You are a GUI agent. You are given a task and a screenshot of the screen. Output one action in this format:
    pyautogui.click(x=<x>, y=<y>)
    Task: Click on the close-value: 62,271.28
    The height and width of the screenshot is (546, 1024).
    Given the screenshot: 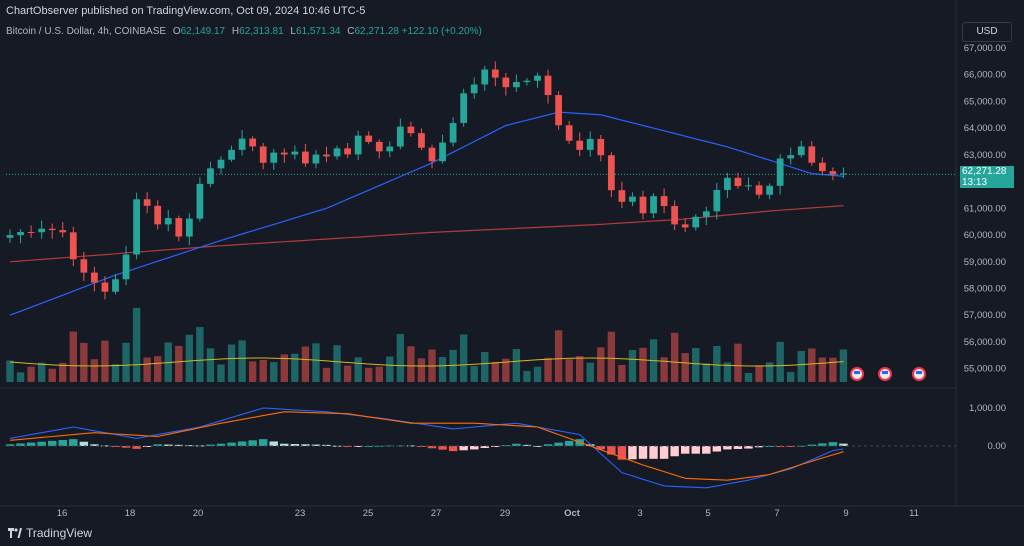 What is the action you would take?
    pyautogui.click(x=377, y=31)
    